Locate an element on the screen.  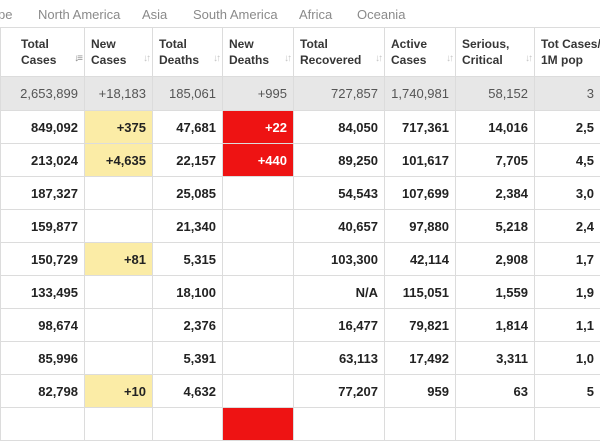
cell-active-cases: 717,361 is located at coordinates (420, 127).